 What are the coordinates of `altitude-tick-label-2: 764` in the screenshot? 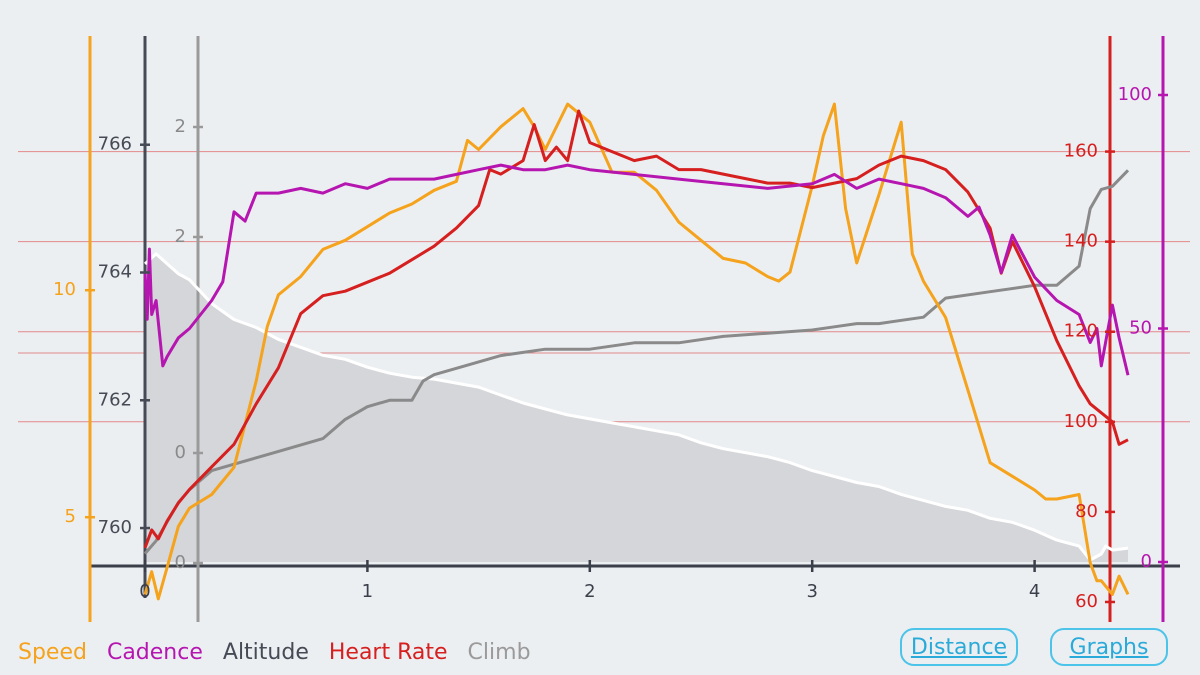 It's located at (115, 272).